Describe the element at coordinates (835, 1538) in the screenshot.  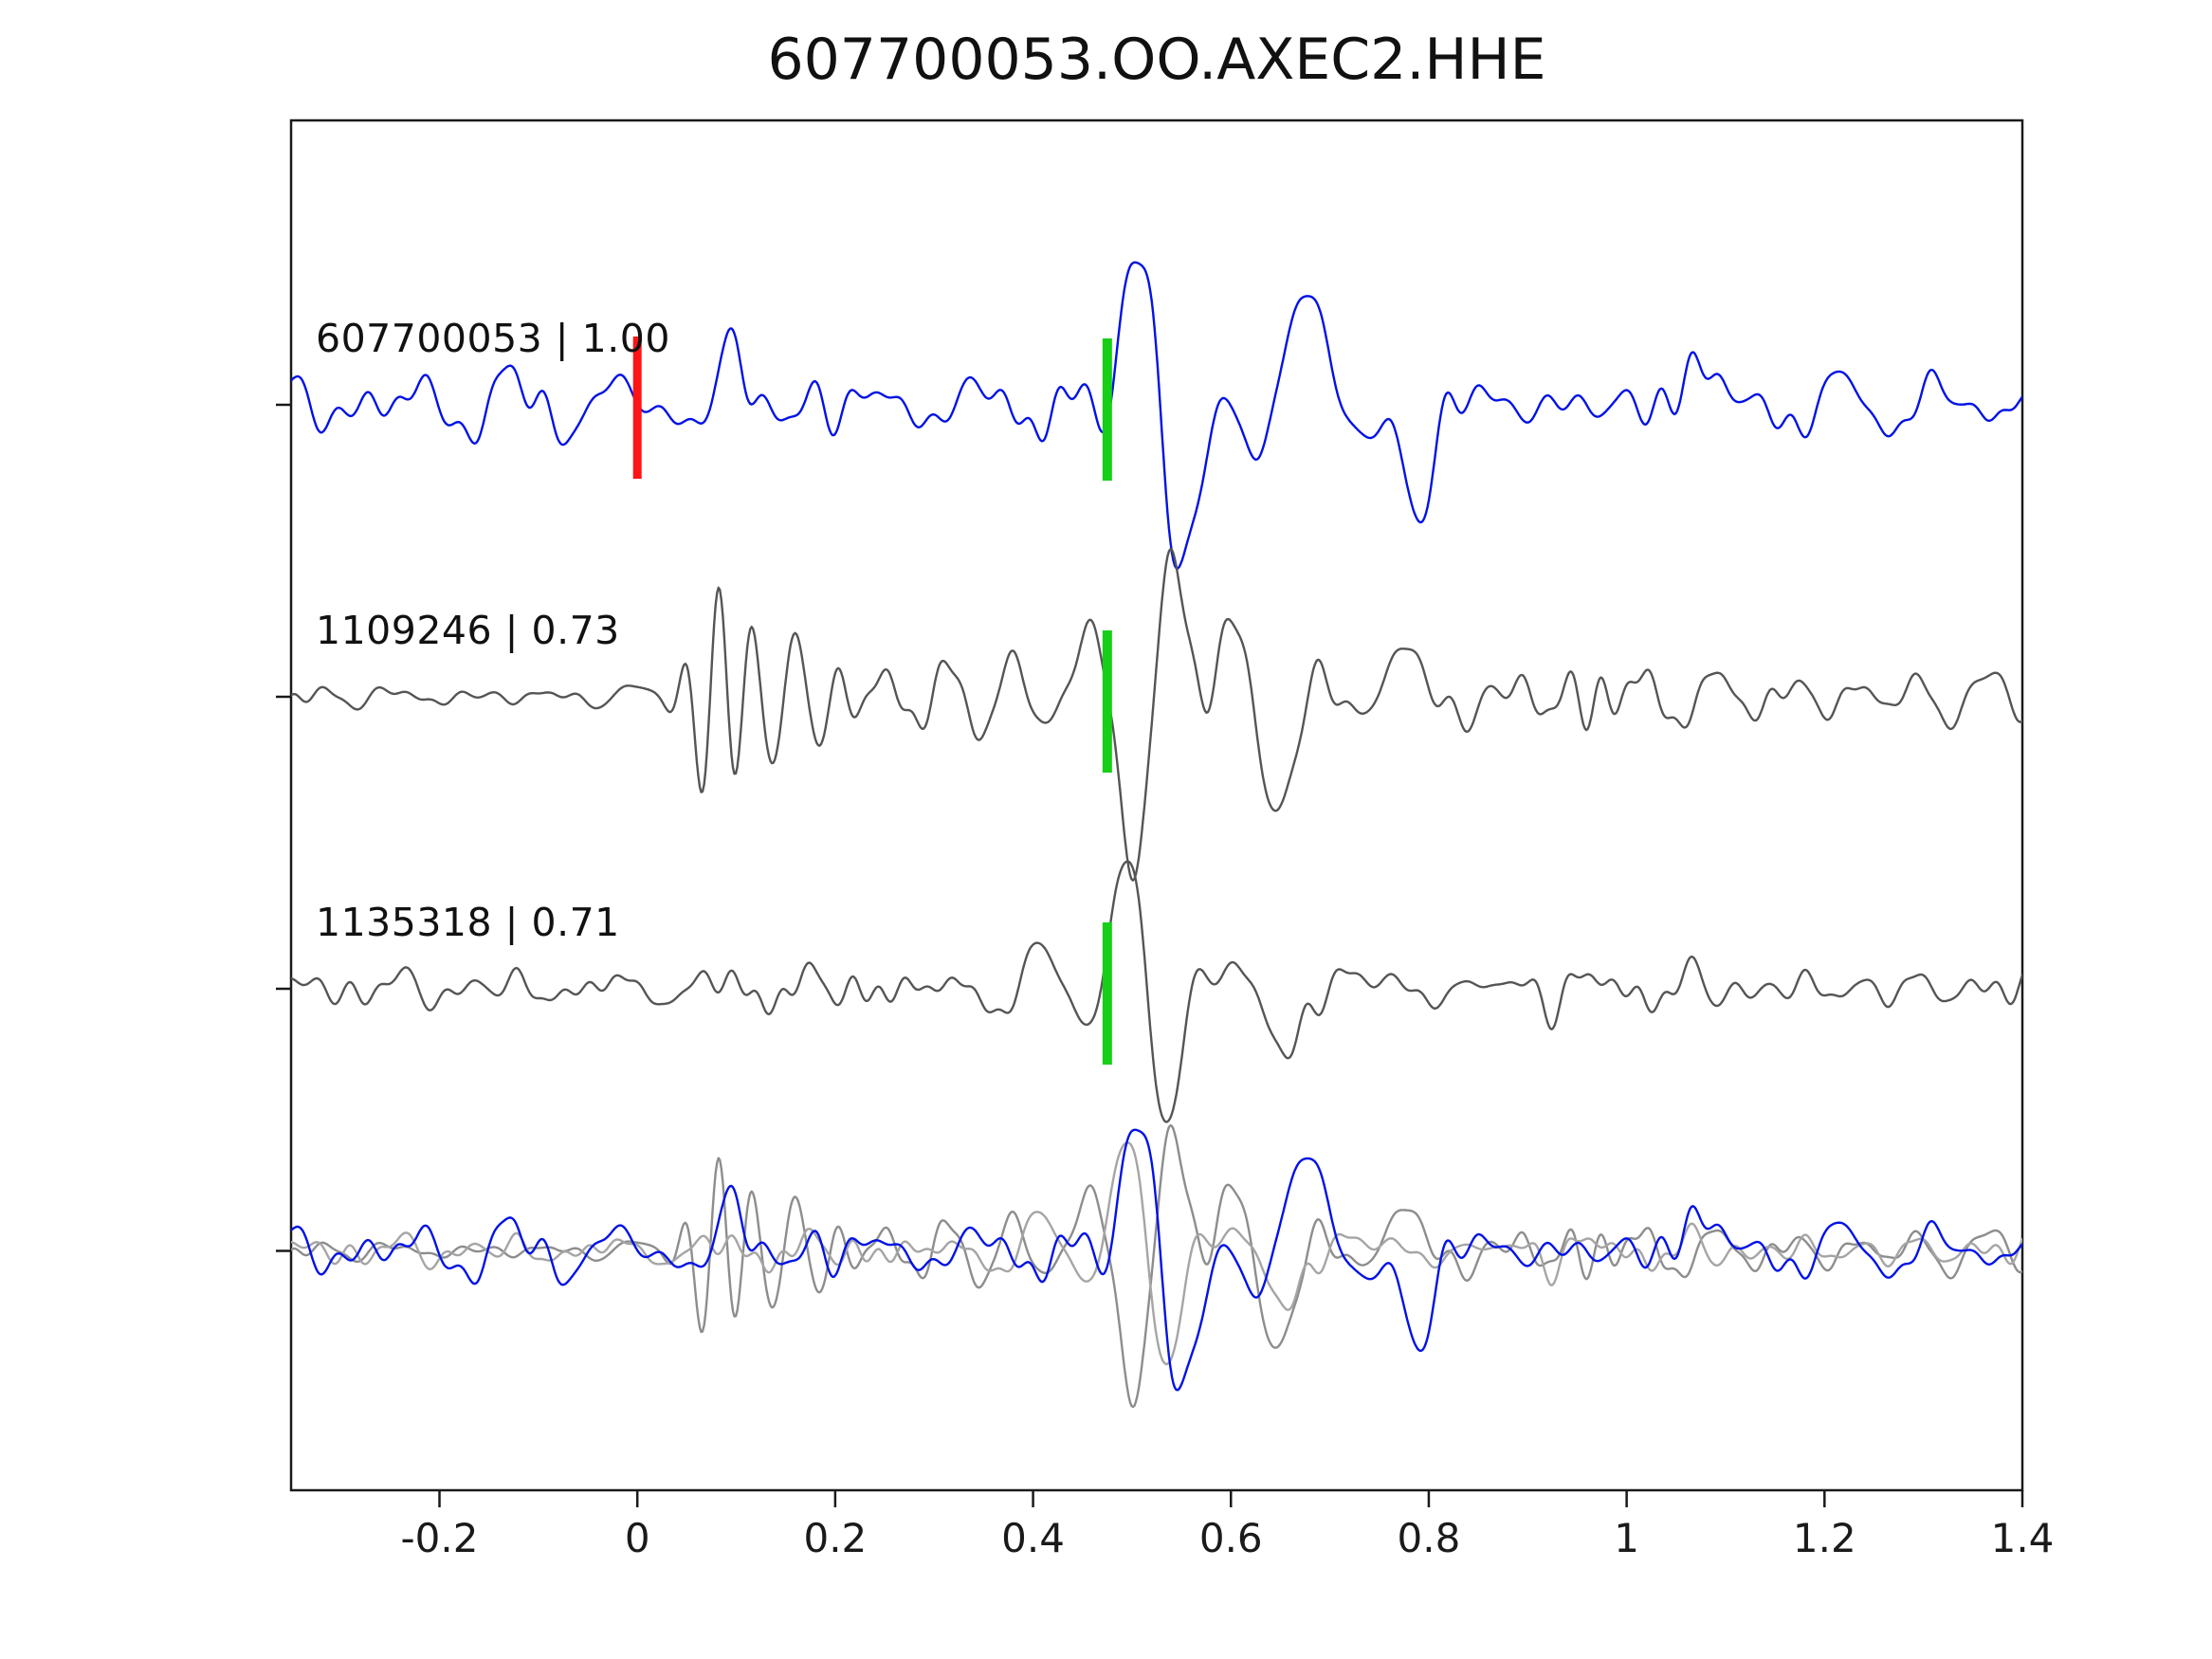
I see `x-axis-tick-label: 0.2` at that location.